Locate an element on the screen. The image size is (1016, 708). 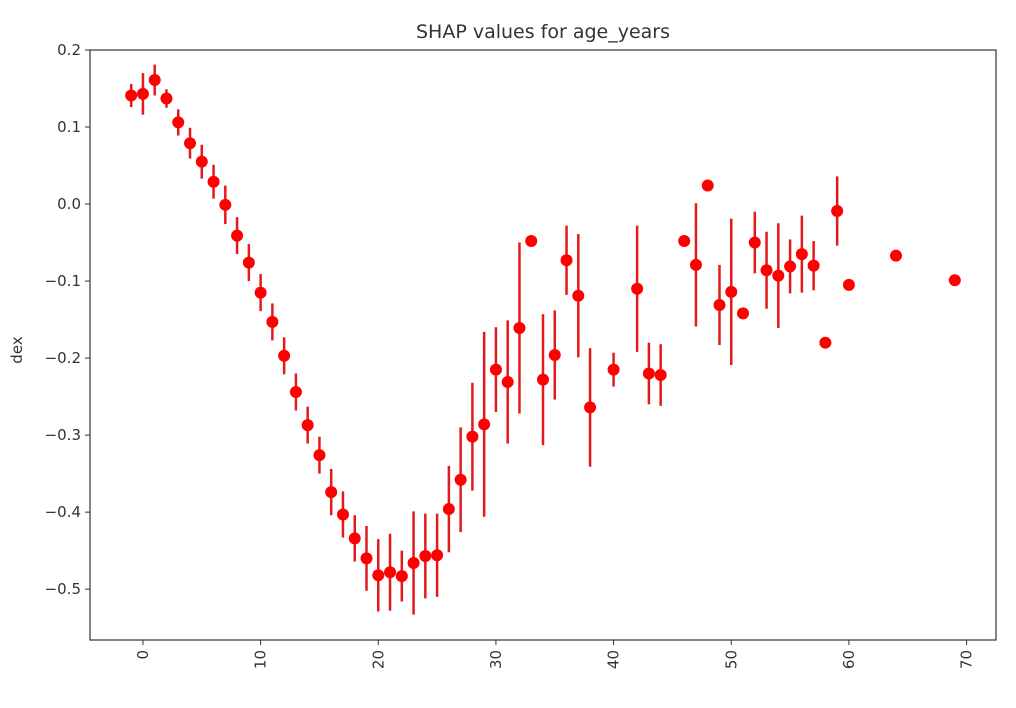
y-tick-label: −0.3 is located at coordinates (63, 435).